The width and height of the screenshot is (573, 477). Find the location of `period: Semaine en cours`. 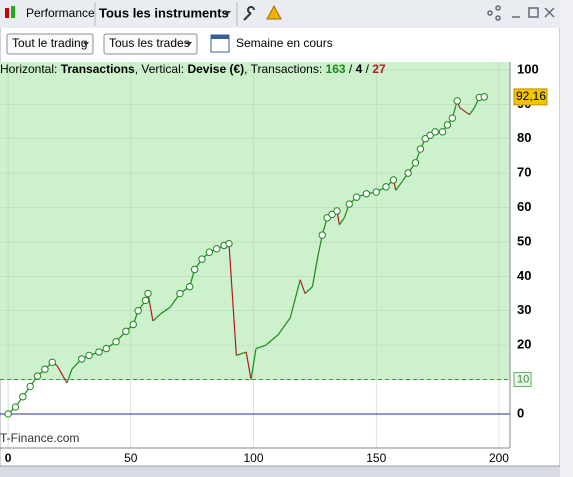

period: Semaine en cours is located at coordinates (284, 43).